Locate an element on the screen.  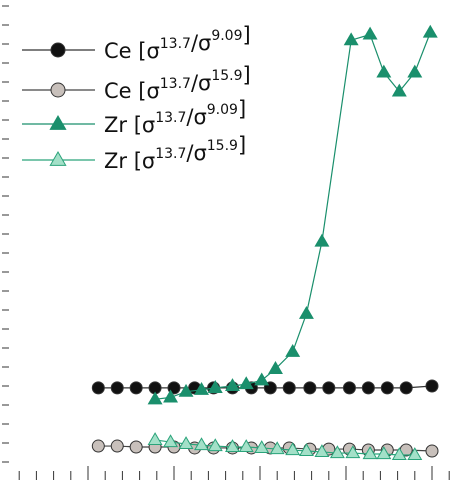
legend-label: Zr [σ13.7/σ9.09] is located at coordinates (175, 117).